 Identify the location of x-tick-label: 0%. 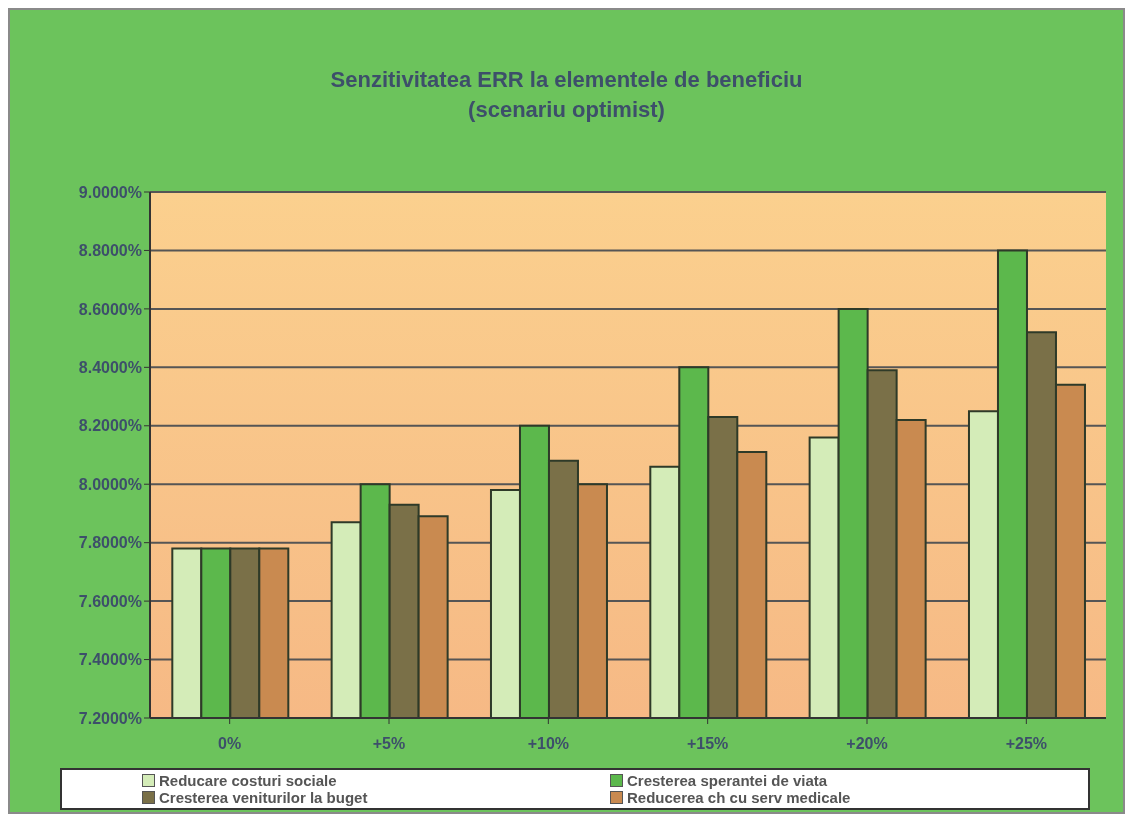
(230, 744).